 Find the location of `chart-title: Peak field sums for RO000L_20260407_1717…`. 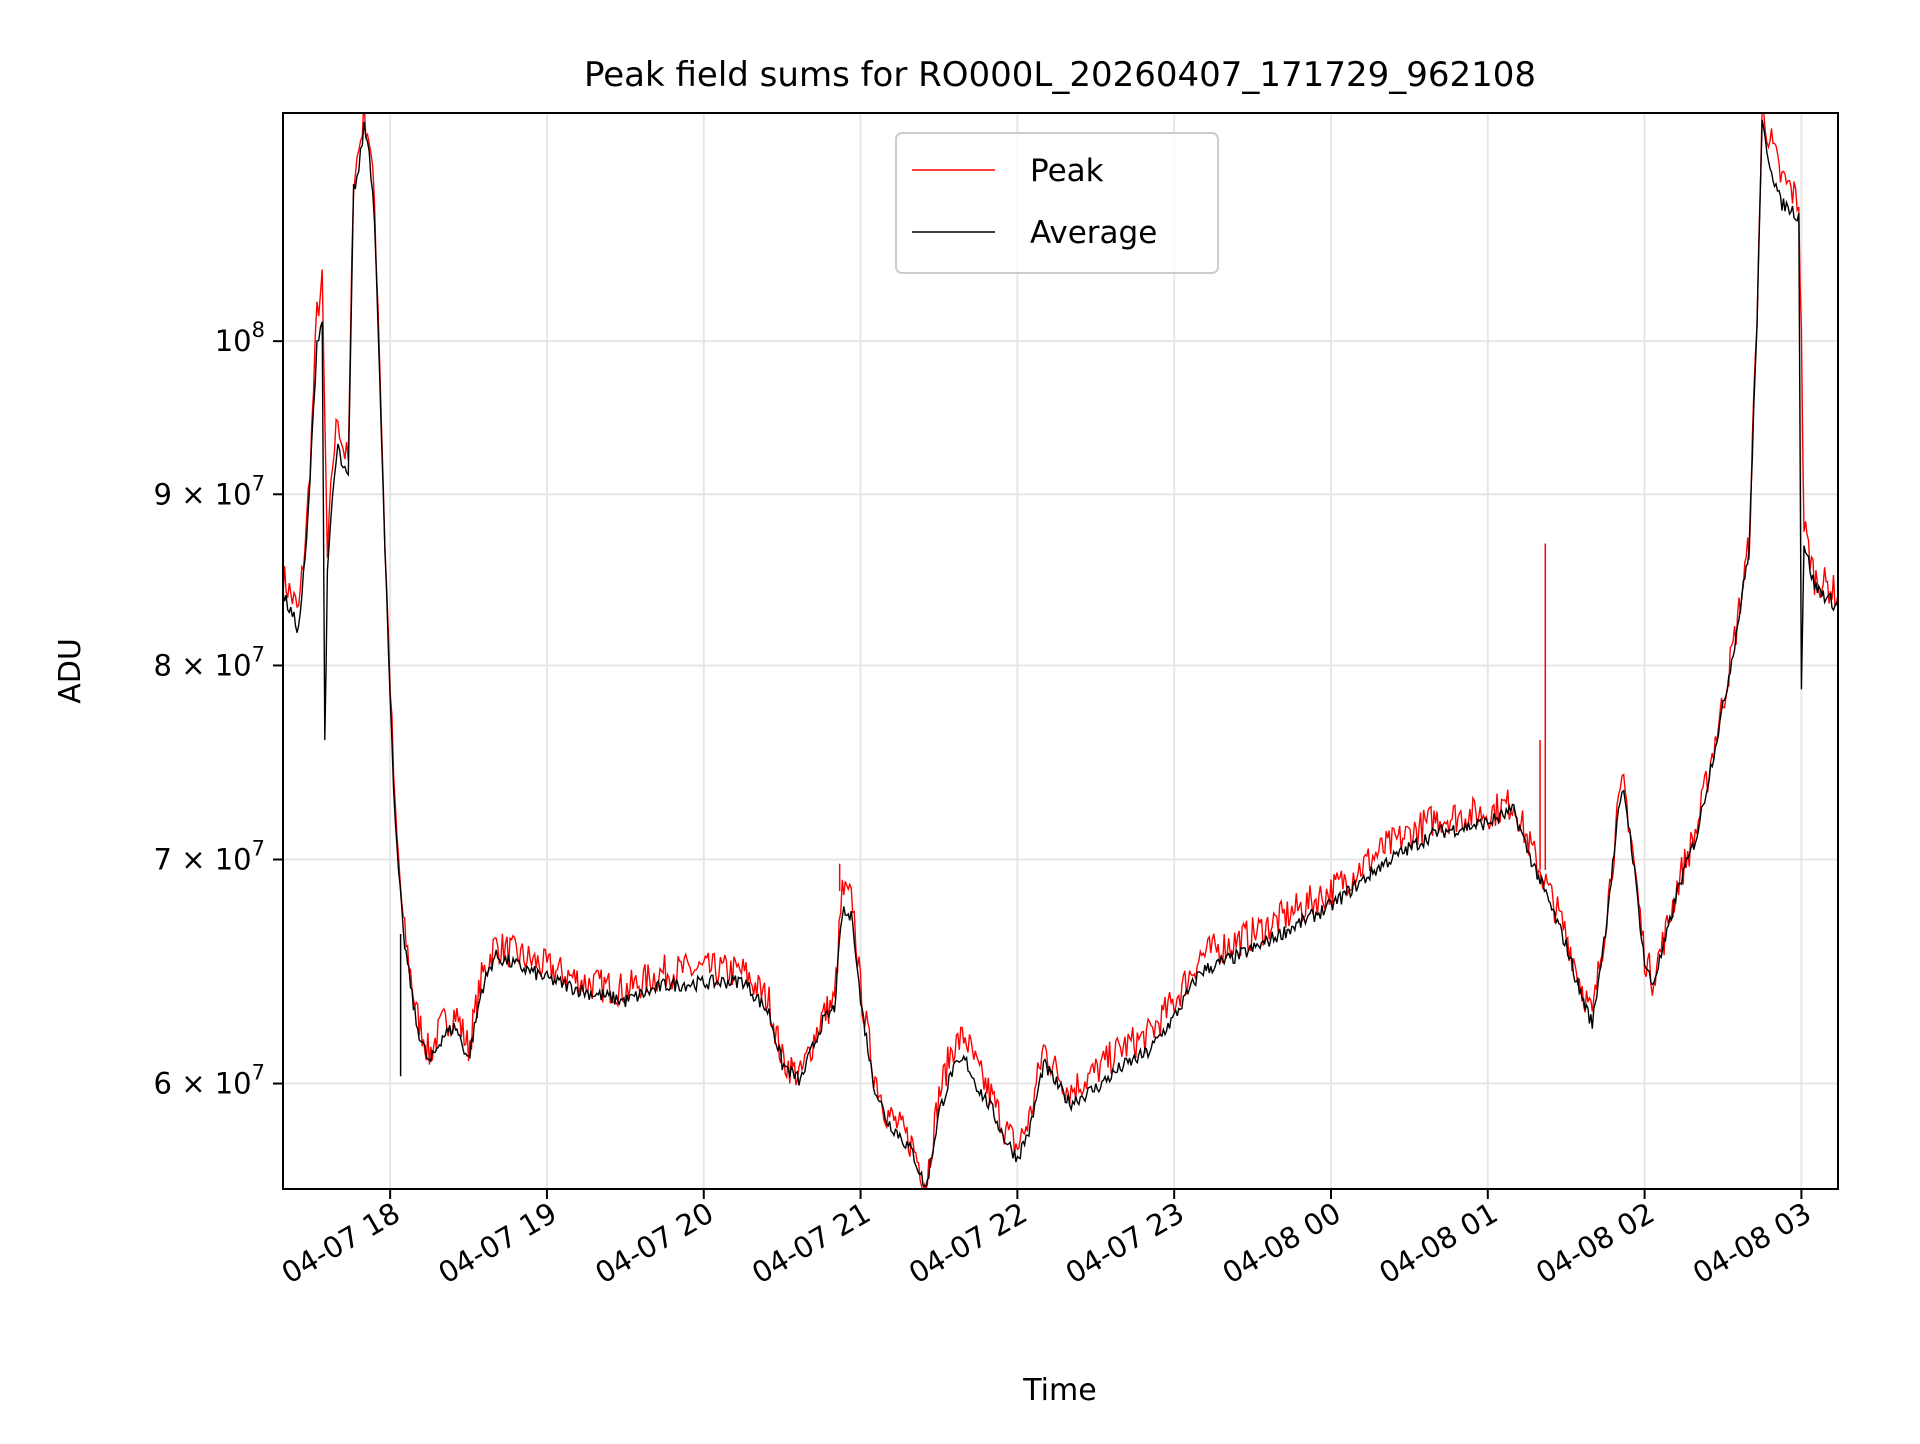

chart-title: Peak field sums for RO000L_20260407_1717… is located at coordinates (1060, 75).